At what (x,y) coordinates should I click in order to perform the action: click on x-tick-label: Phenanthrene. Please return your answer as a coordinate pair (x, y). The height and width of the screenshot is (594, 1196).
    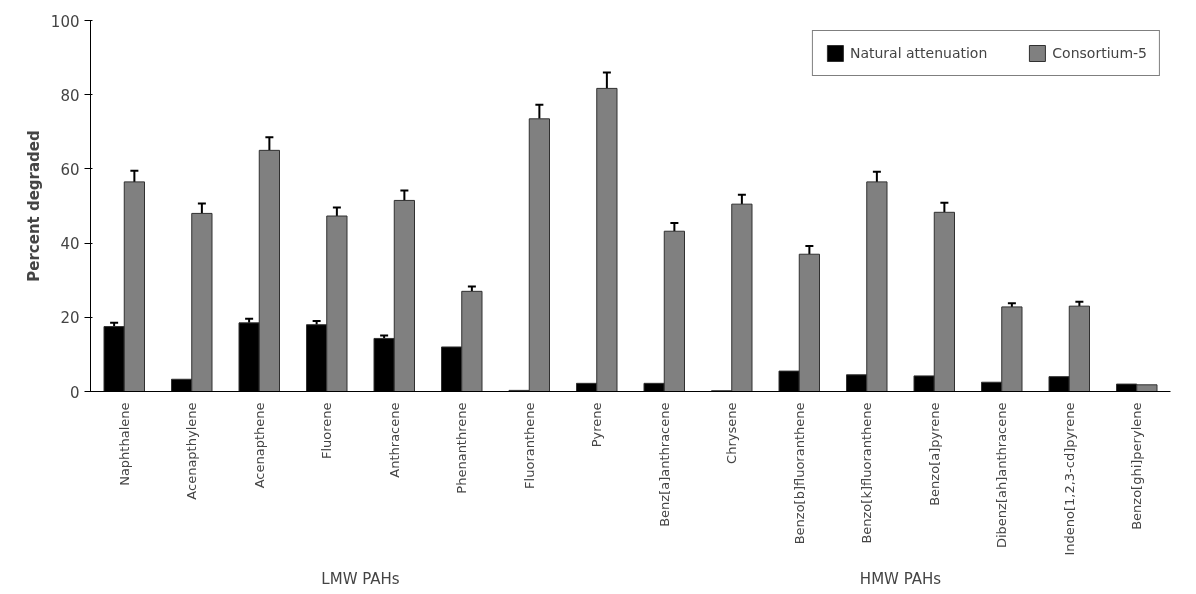
    Looking at the image, I should click on (462, 448).